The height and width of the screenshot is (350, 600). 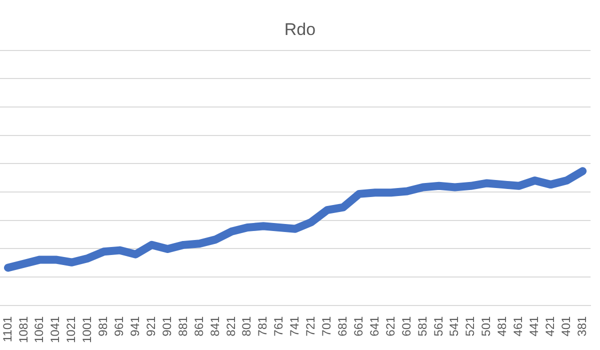 I want to click on x-tick-label: 481, so click(x=502, y=326).